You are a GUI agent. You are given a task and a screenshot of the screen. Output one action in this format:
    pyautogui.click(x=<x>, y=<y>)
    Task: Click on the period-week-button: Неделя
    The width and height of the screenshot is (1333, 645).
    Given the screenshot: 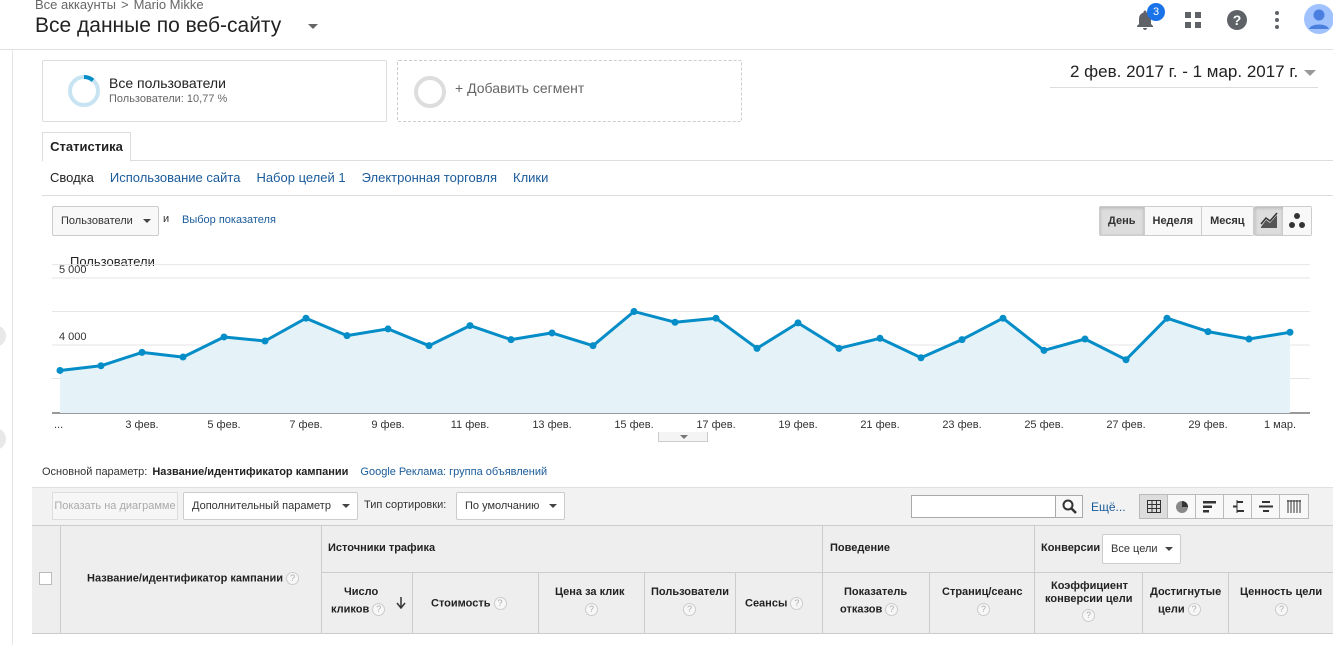 What is the action you would take?
    pyautogui.click(x=1173, y=221)
    